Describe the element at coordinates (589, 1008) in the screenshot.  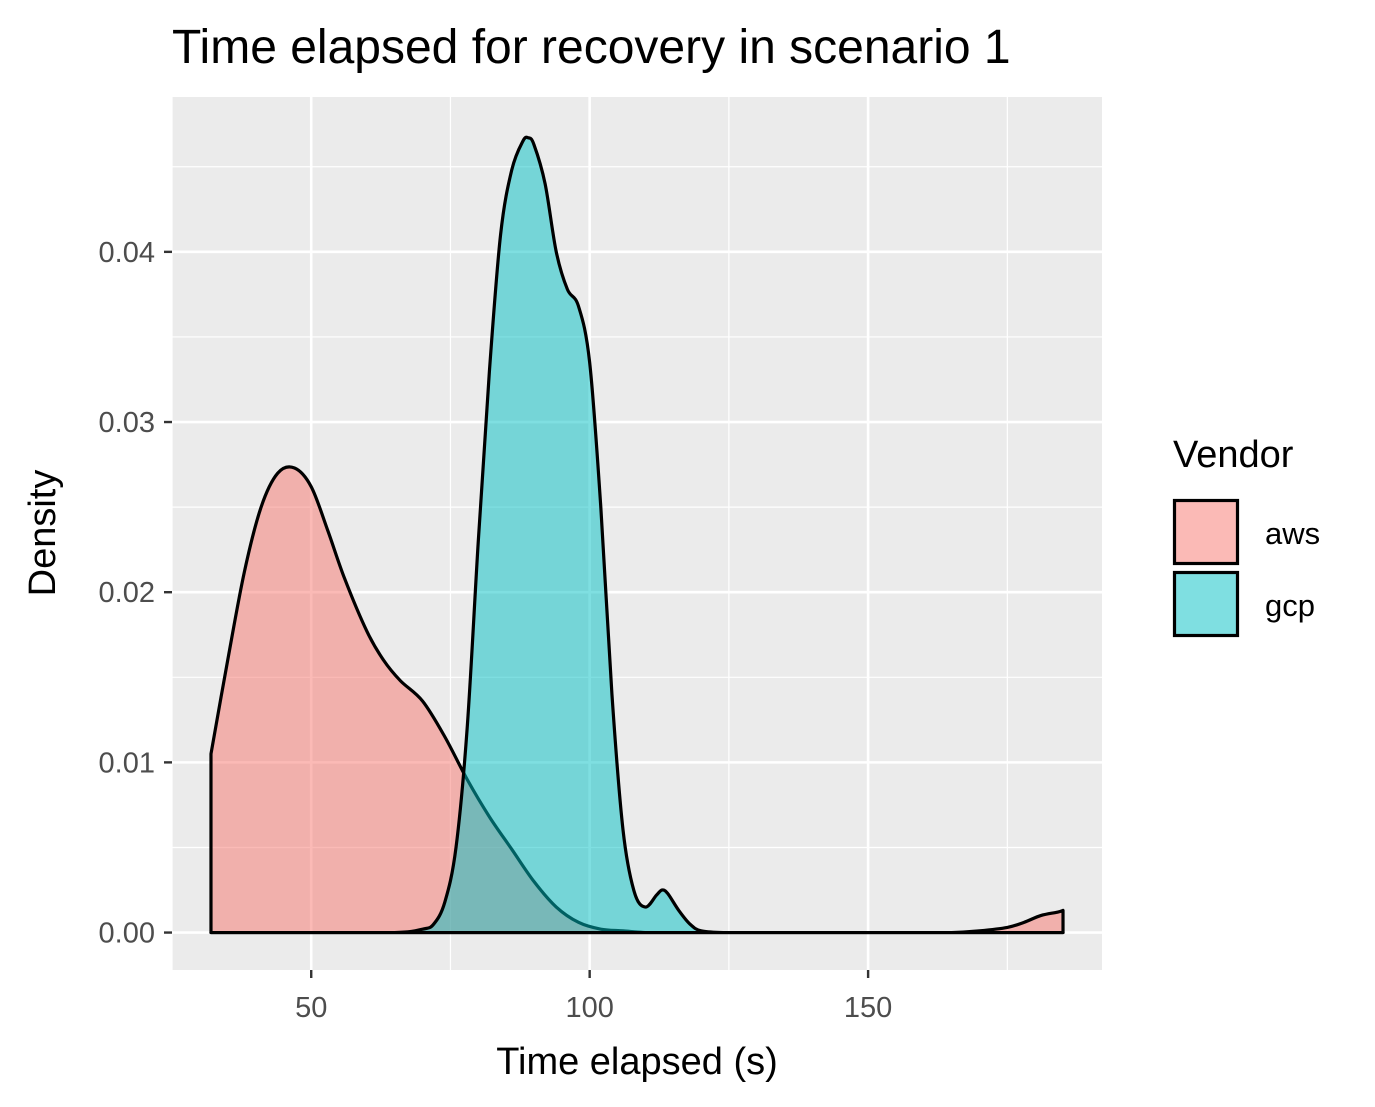
I see `x-tick-label: 100` at that location.